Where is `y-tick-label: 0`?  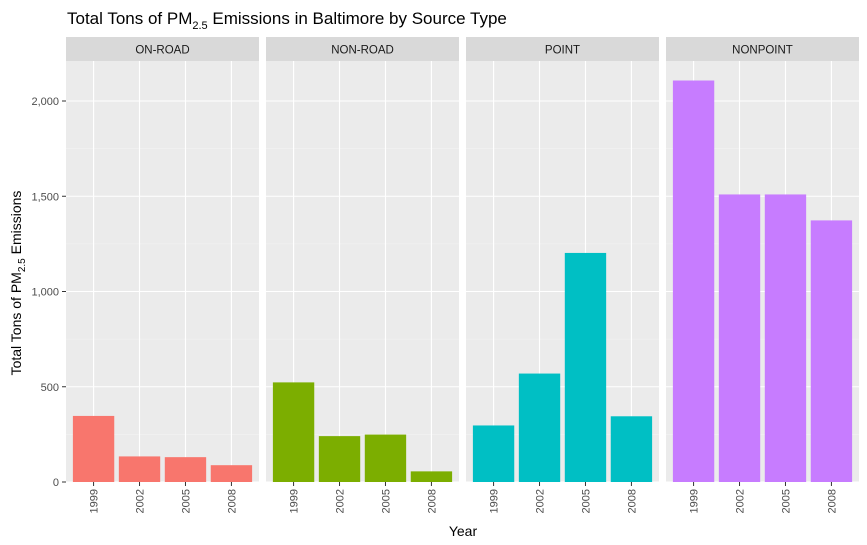 y-tick-label: 0 is located at coordinates (56, 483).